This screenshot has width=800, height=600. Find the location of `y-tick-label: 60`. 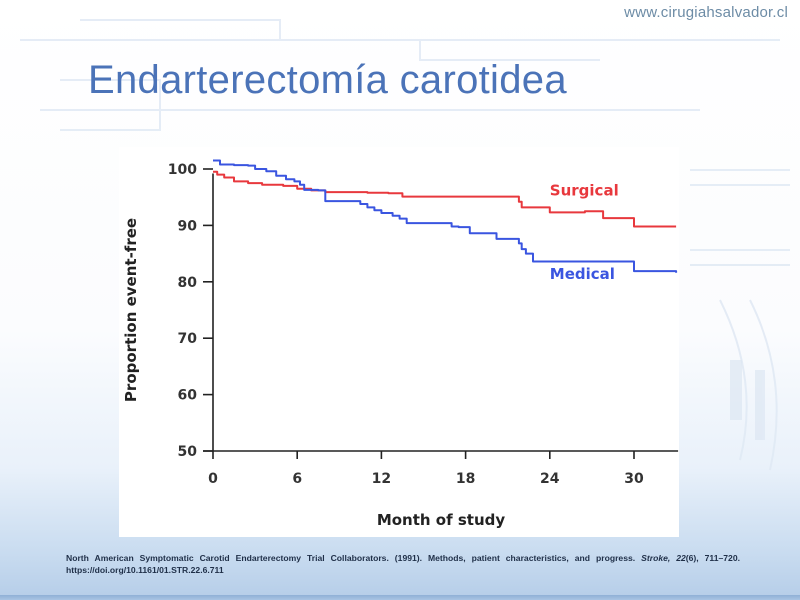

y-tick-label: 60 is located at coordinates (188, 396).